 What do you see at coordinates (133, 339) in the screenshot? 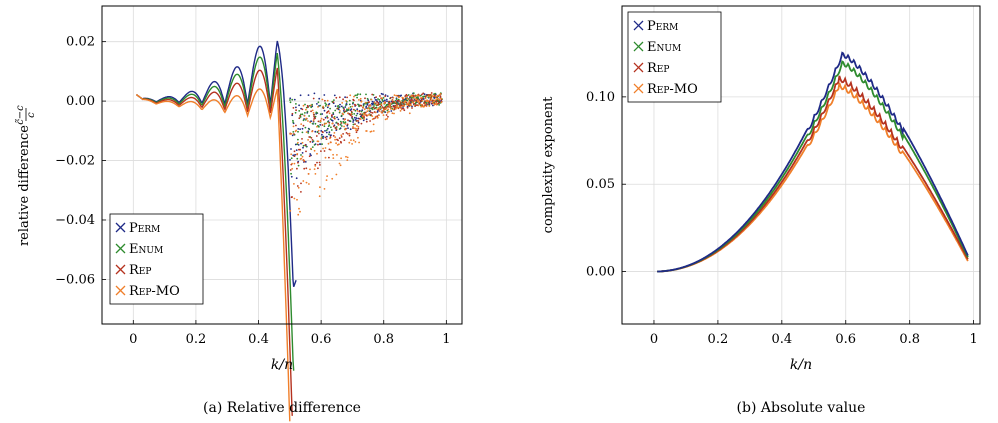
I see `x-tick-label: 0` at bounding box center [133, 339].